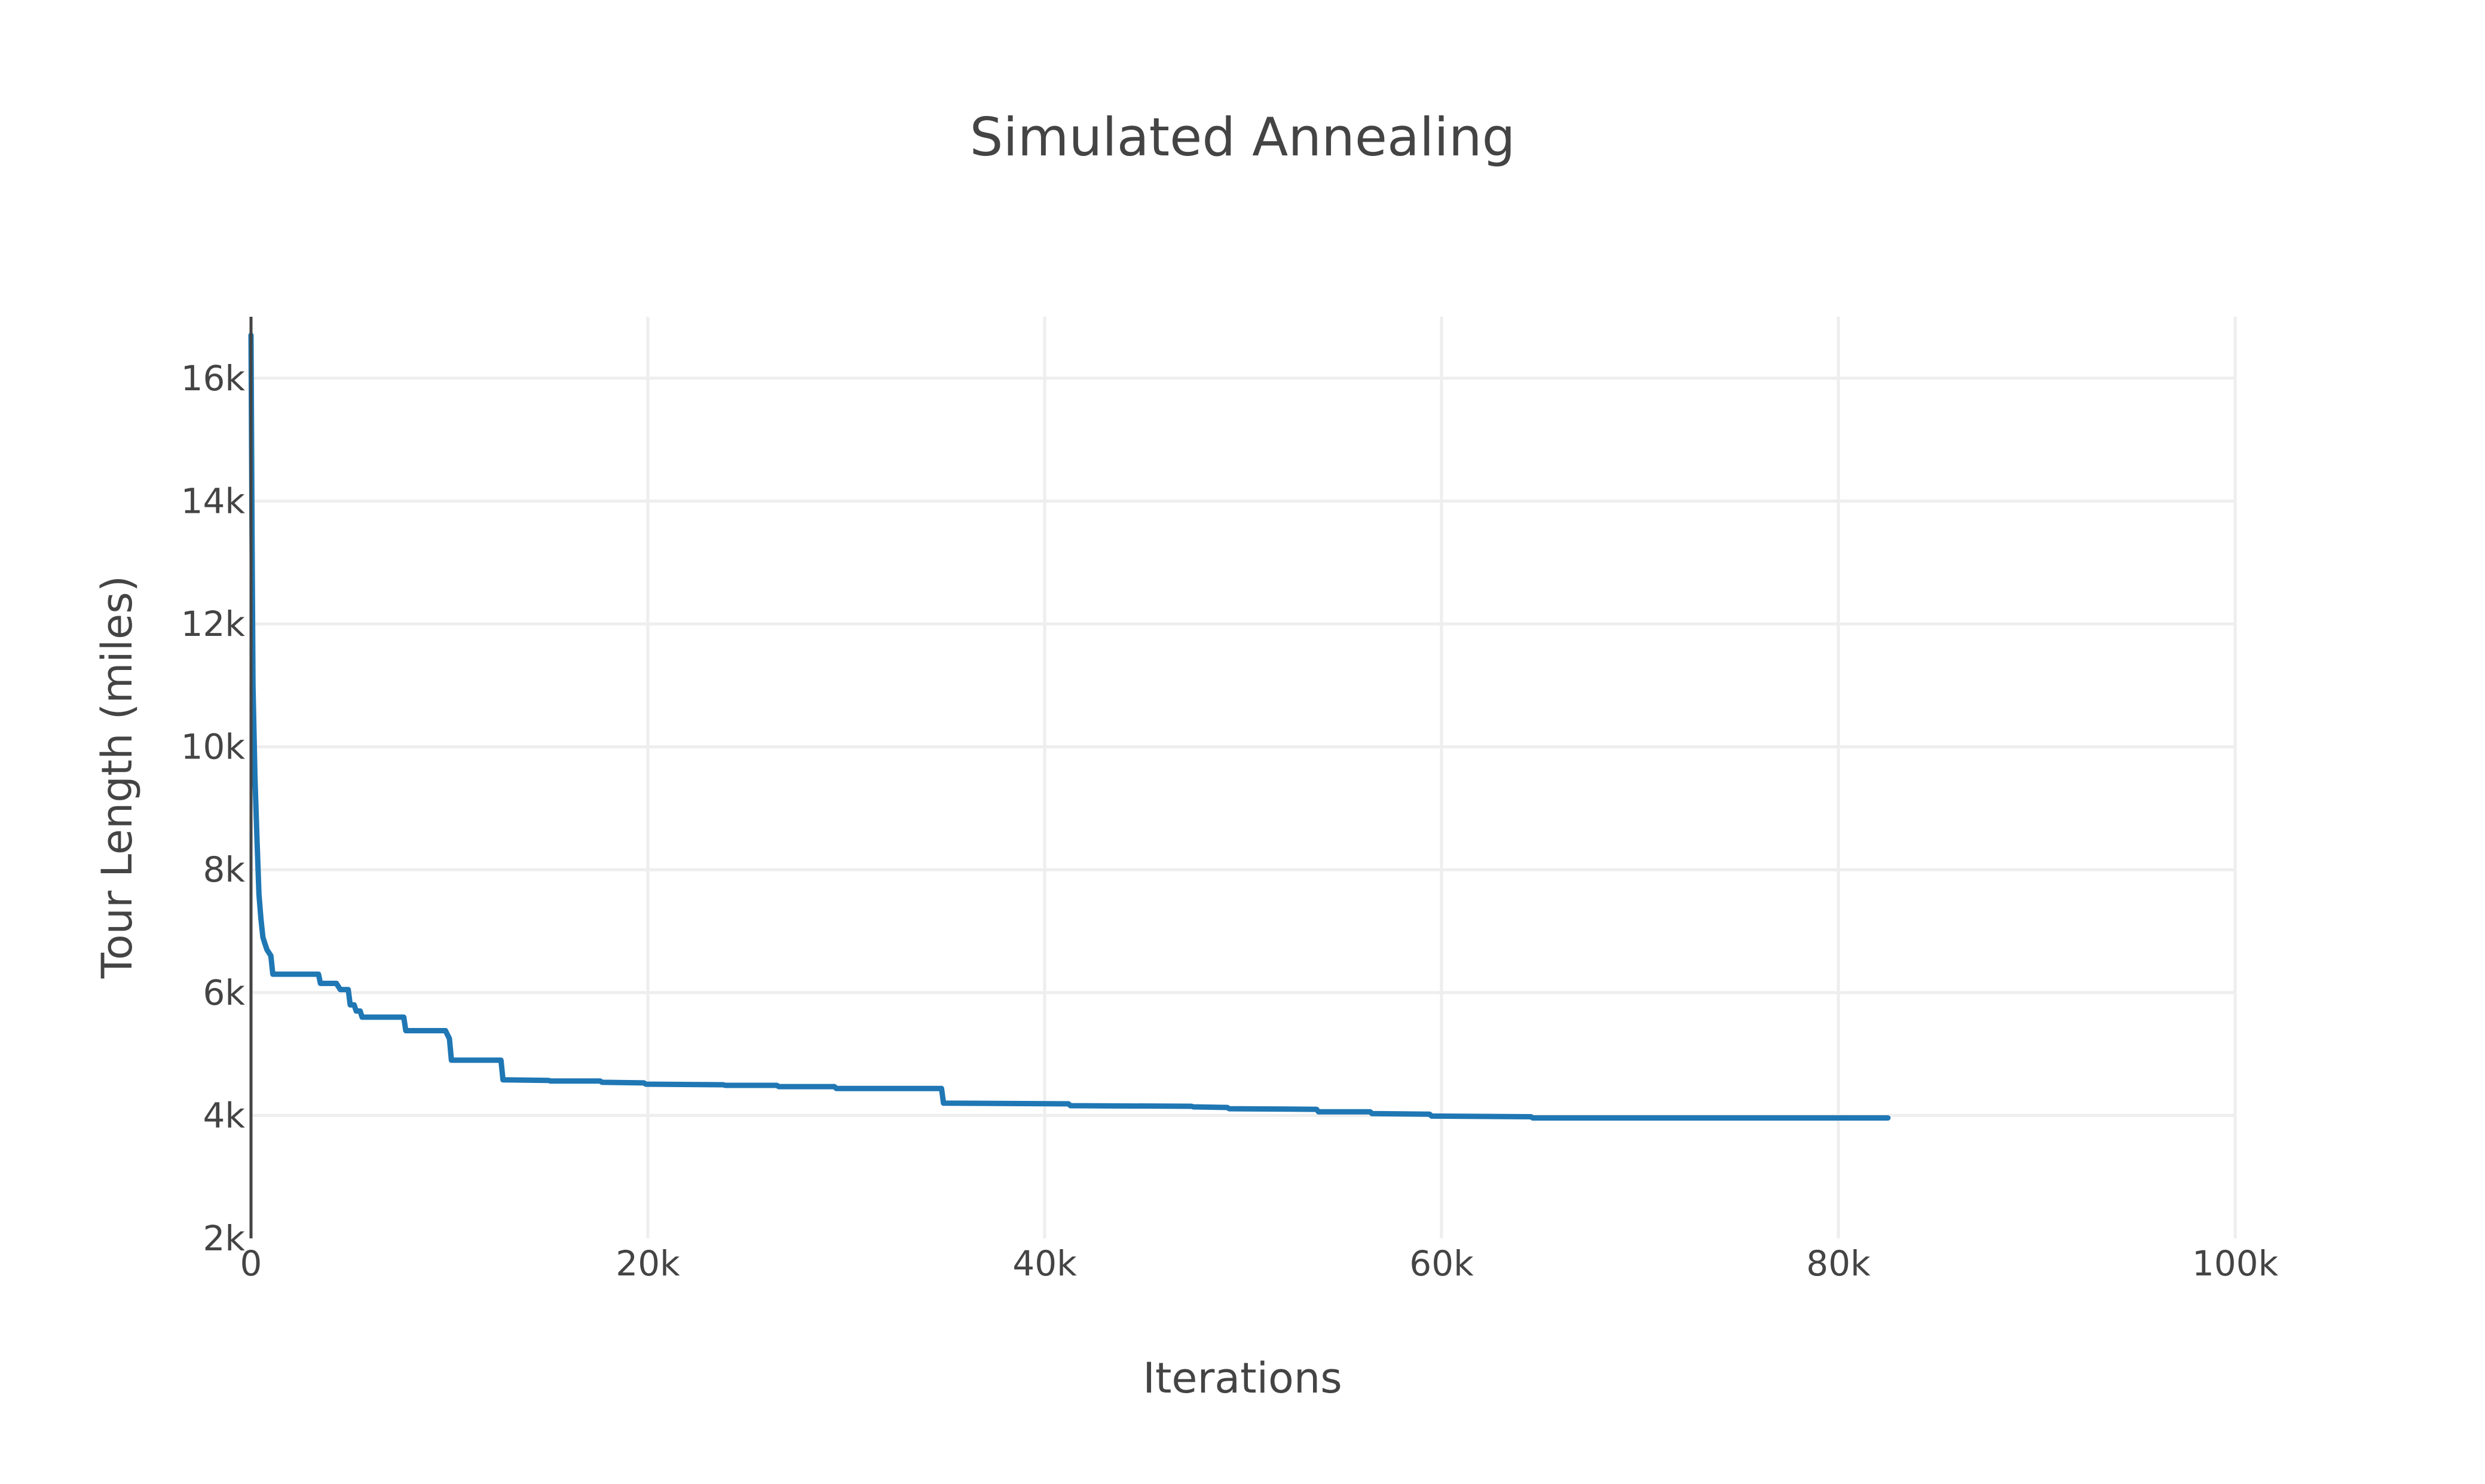  I want to click on chart-title: Simulated Annealing, so click(1243, 137).